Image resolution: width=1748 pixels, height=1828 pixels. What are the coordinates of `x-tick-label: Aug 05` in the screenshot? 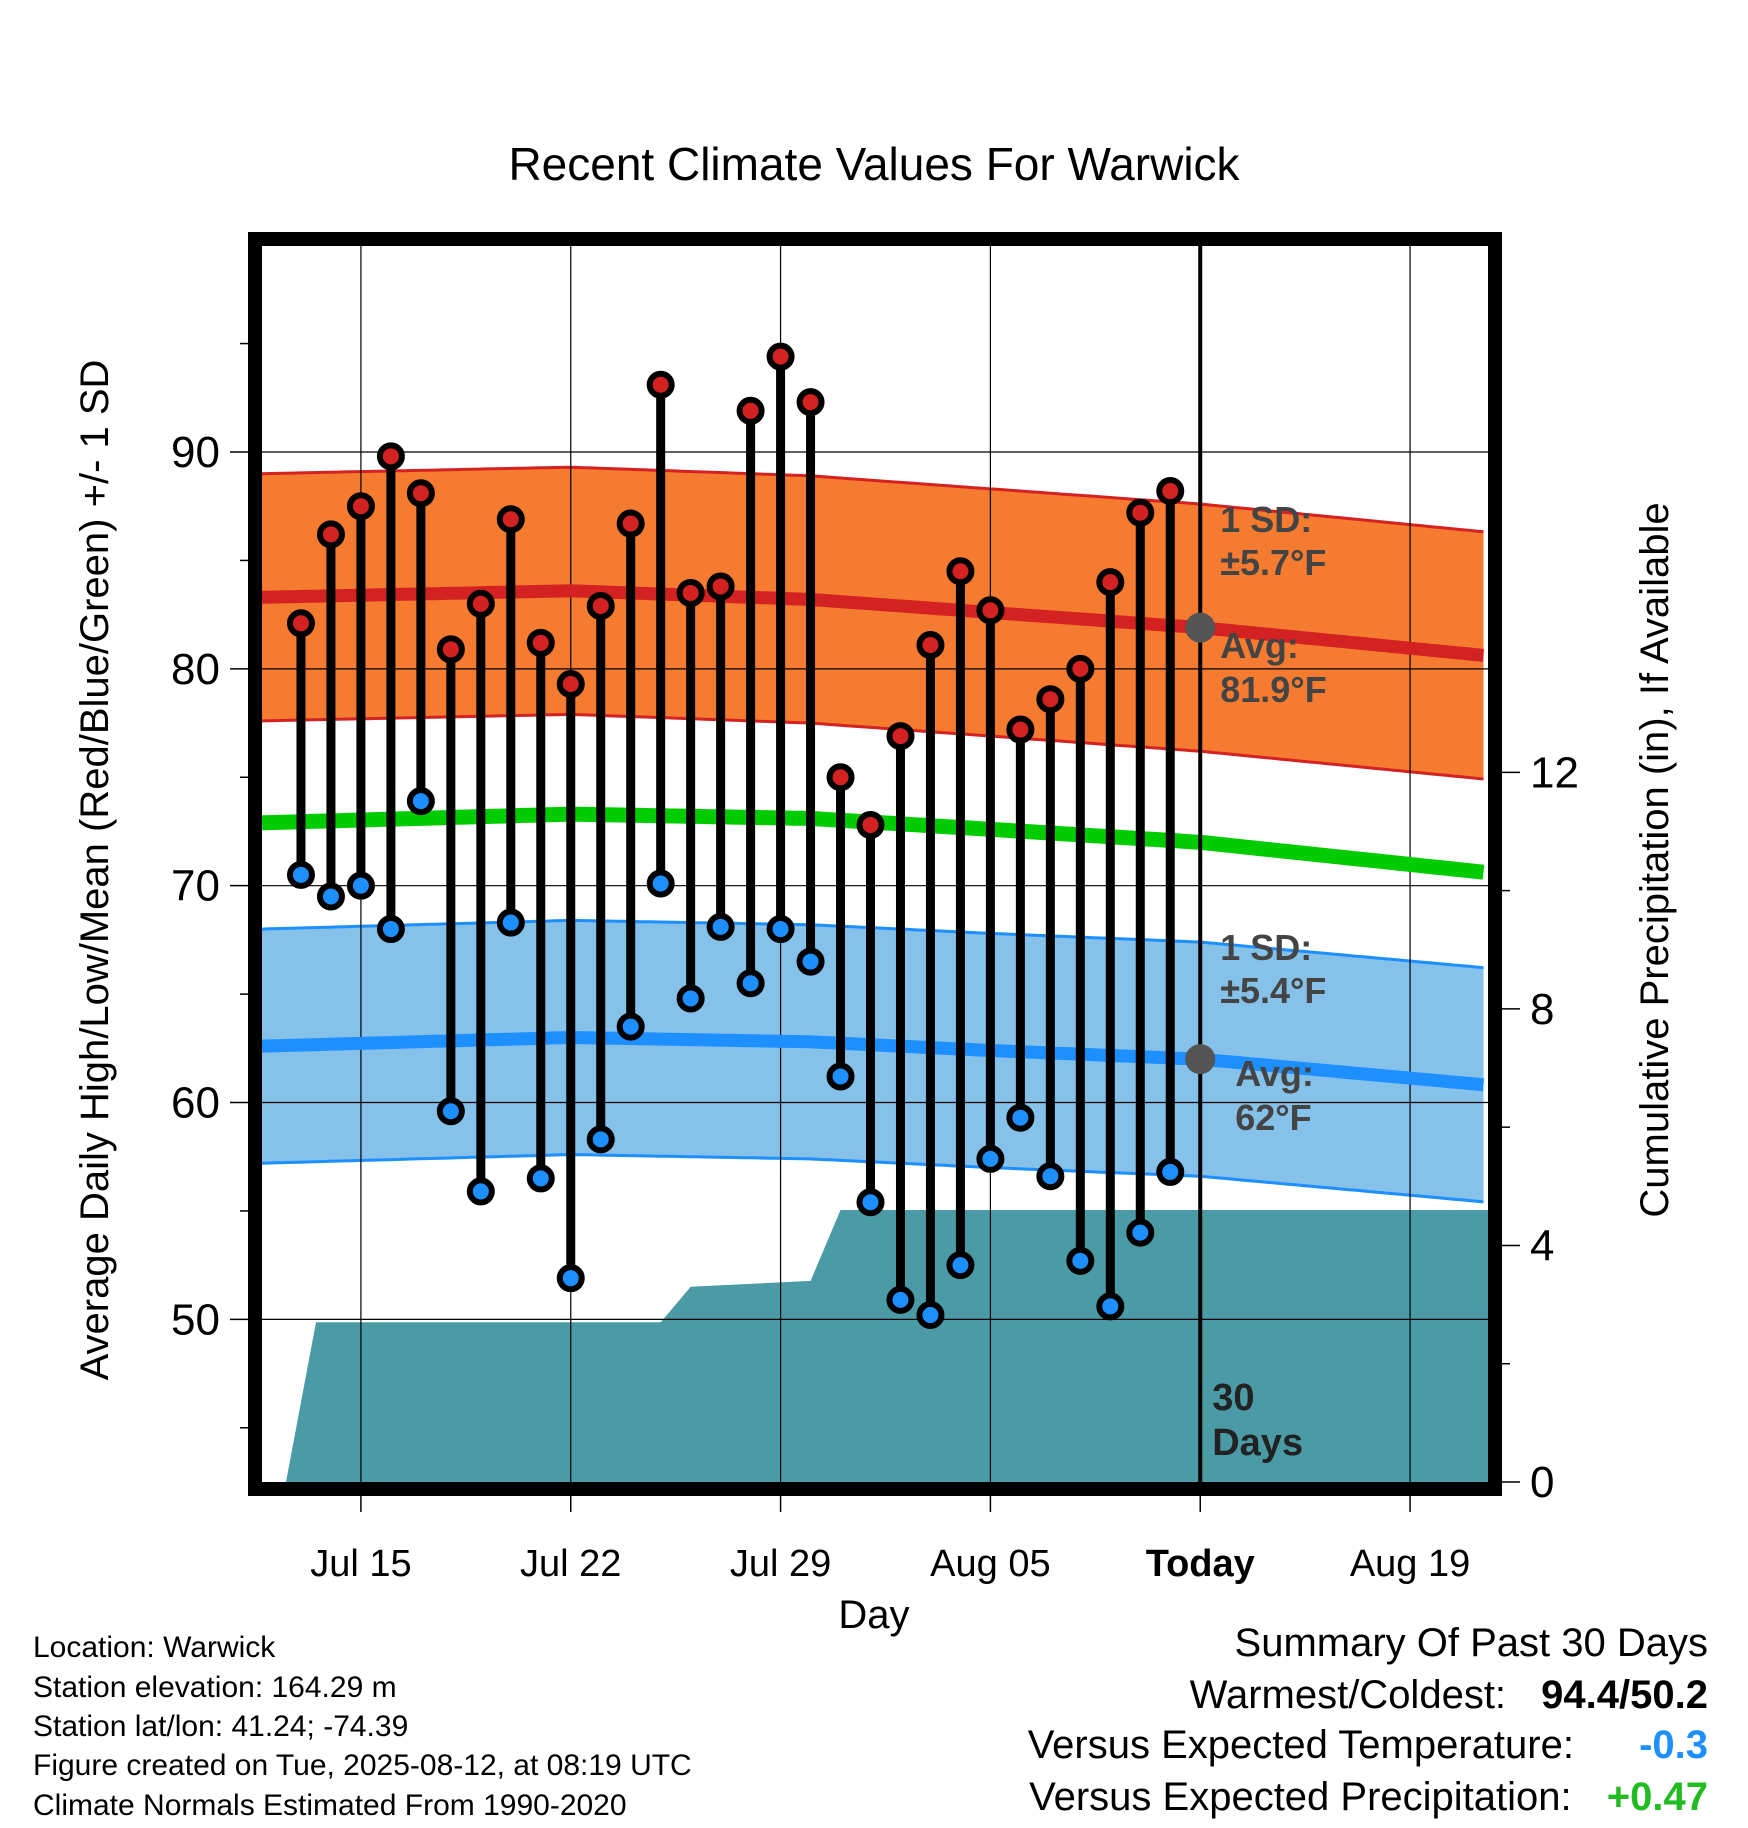 It's located at (990, 1564).